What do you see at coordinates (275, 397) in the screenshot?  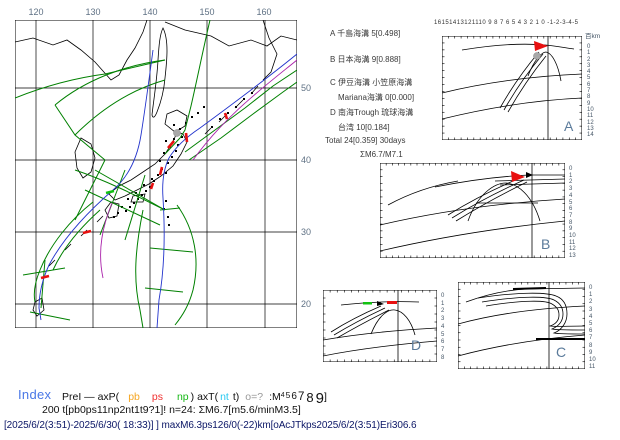 I see `magnitude-prefix: :M` at bounding box center [275, 397].